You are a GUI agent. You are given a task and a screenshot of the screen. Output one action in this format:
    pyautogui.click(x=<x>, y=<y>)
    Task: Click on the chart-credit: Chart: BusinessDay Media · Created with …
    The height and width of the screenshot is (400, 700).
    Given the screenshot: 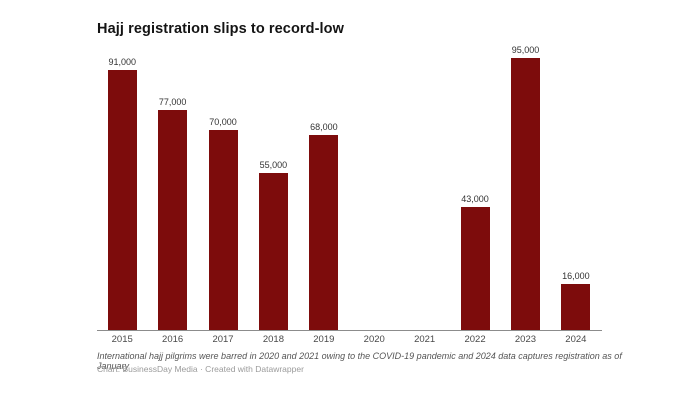 What is the action you would take?
    pyautogui.click(x=200, y=369)
    